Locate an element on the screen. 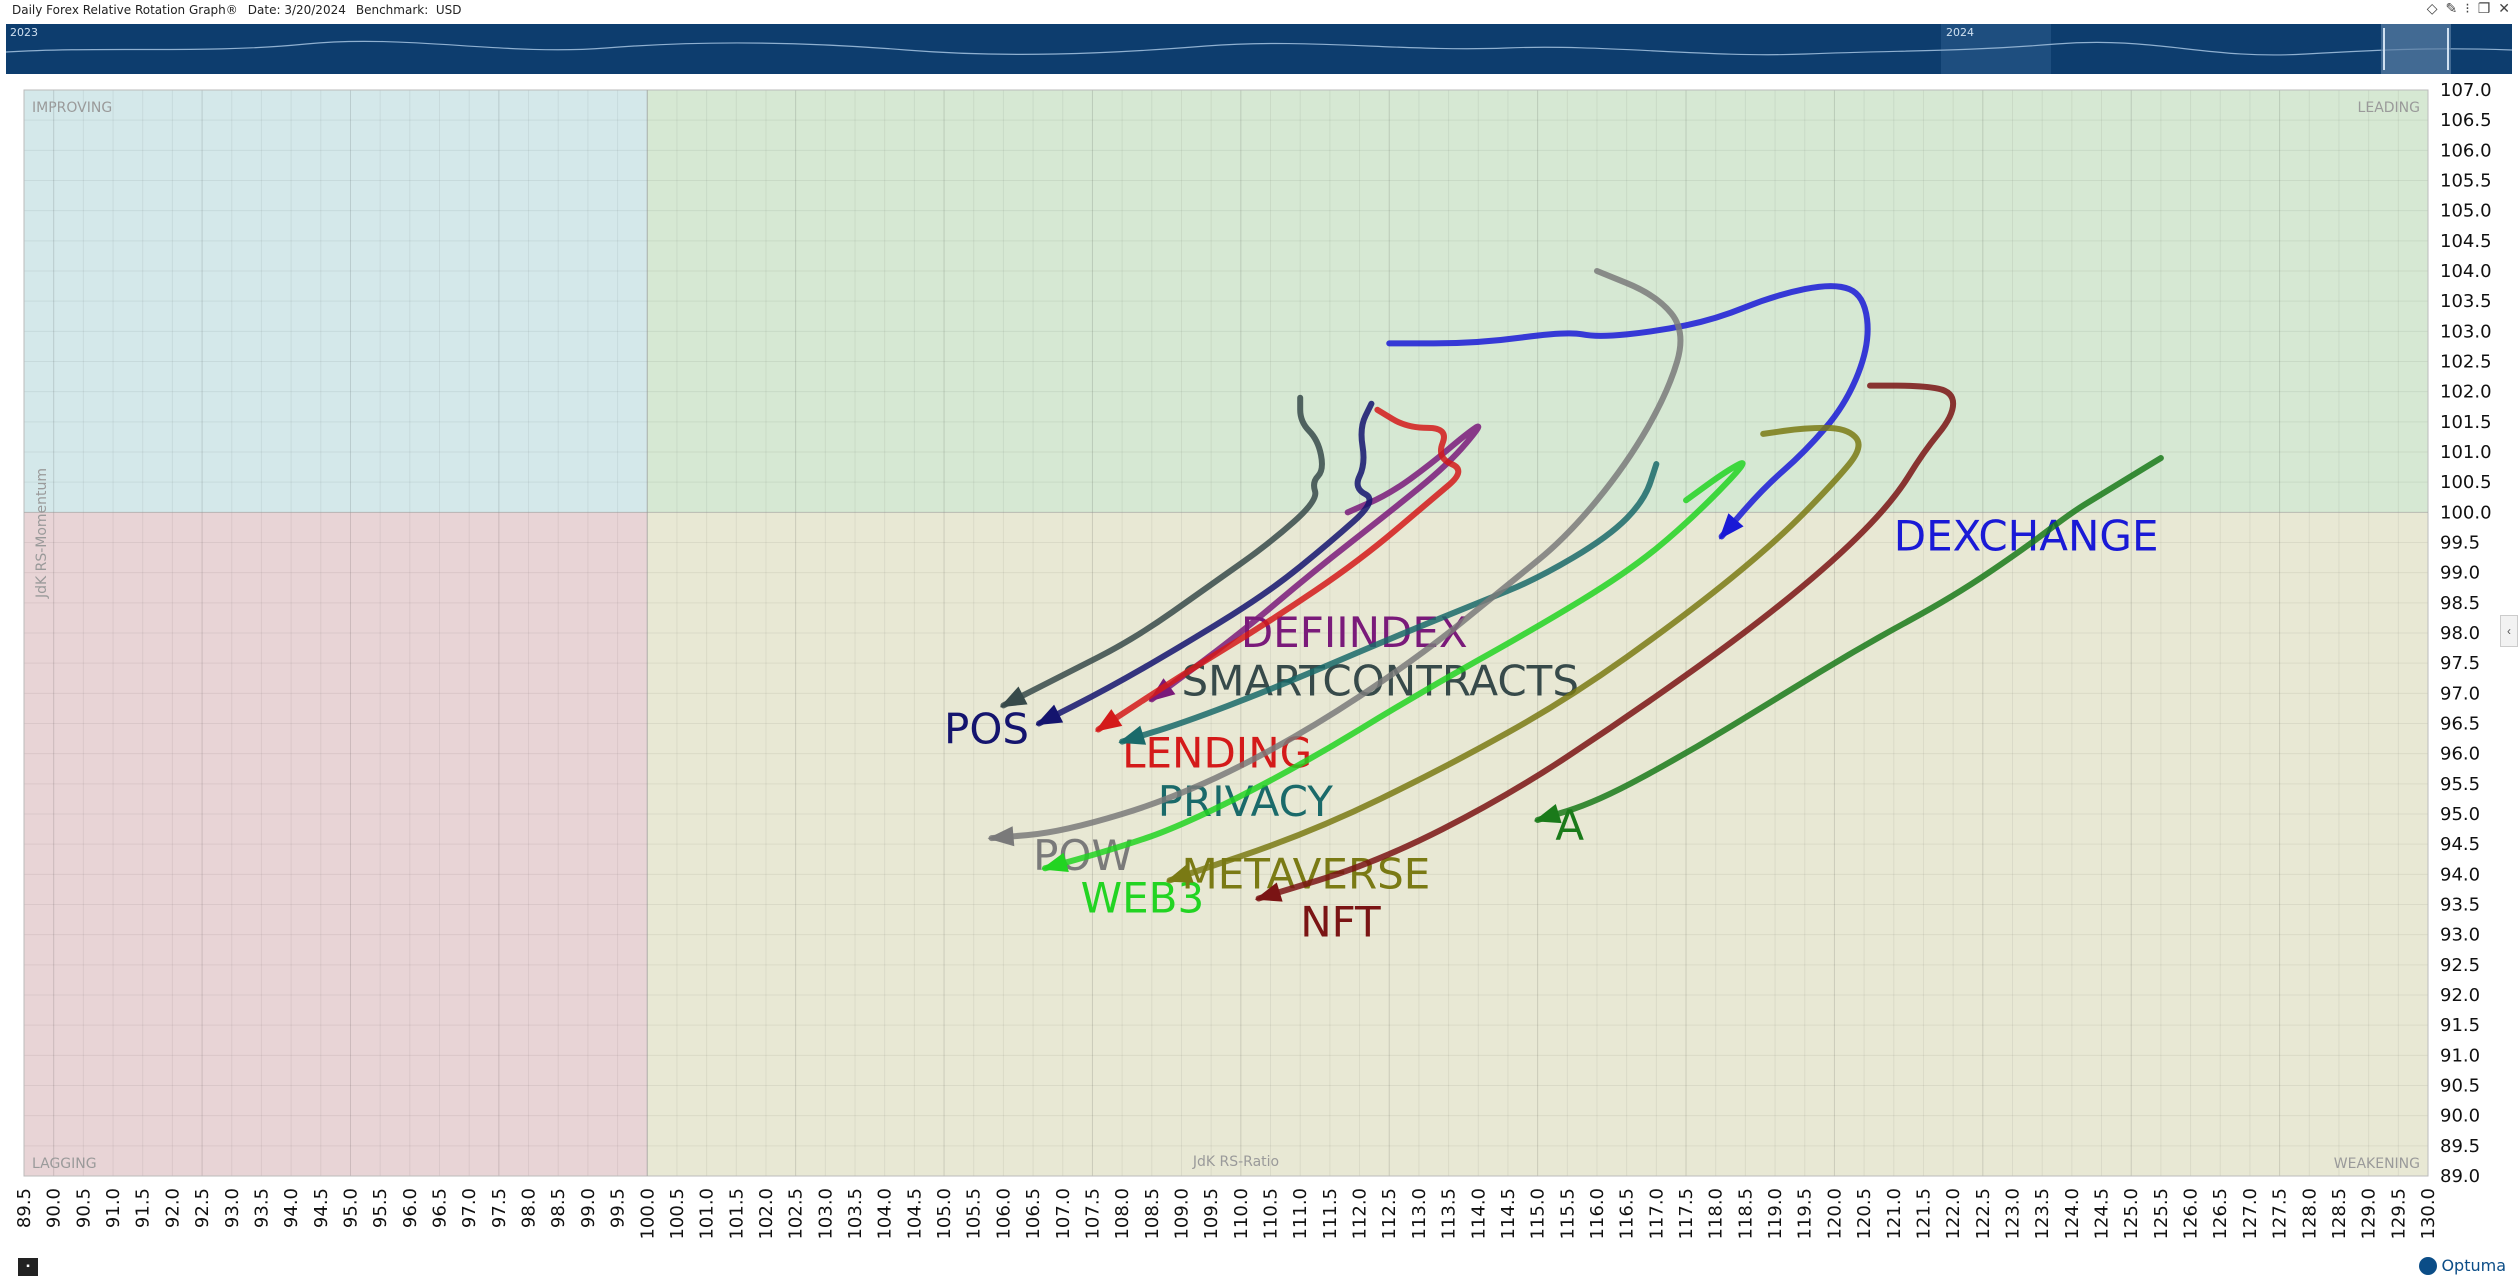 Image resolution: width=2518 pixels, height=1279 pixels. x-tick-label: 109.5 is located at coordinates (1211, 1214).